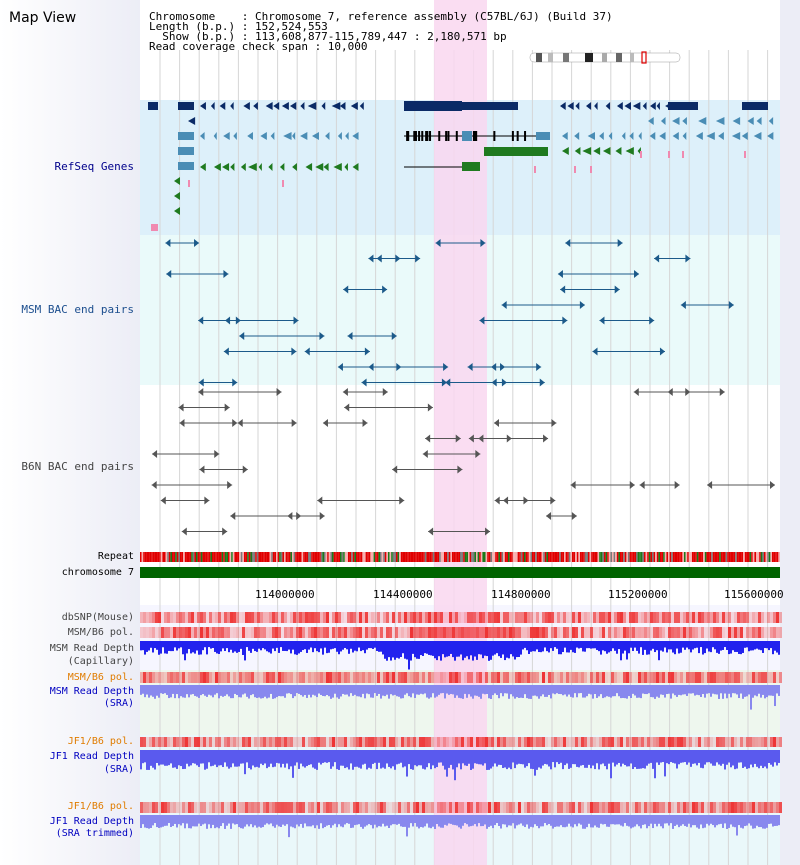  I want to click on track-label-refseq: RefSeq Genes, so click(94, 166).